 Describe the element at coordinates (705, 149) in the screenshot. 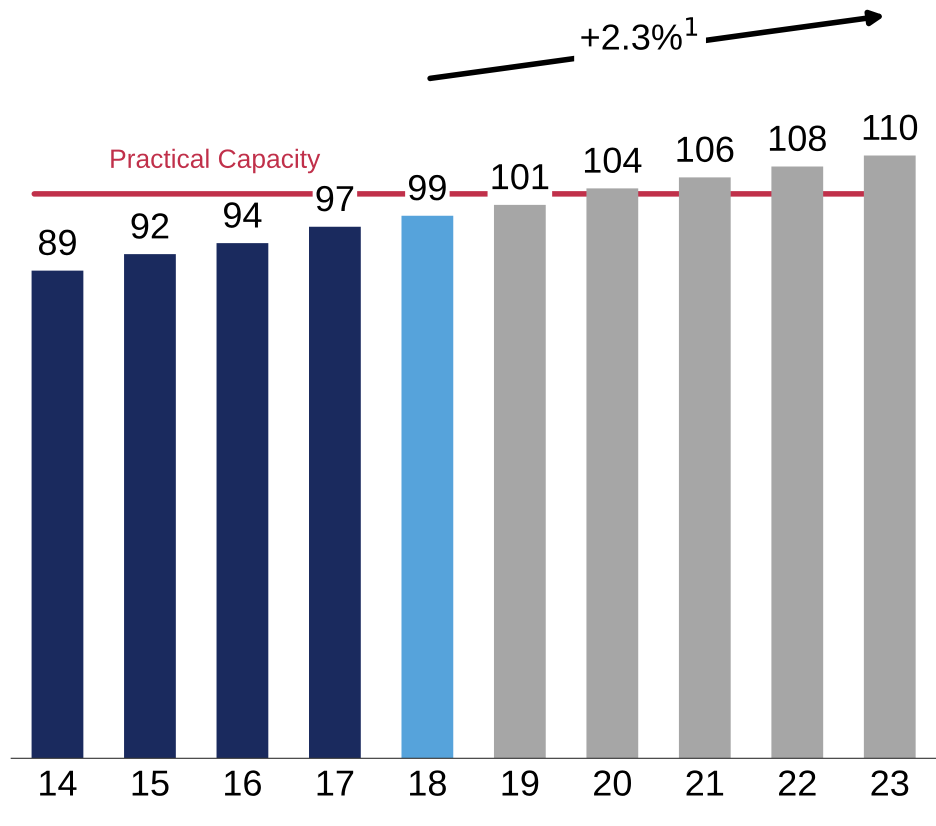

I see `data-label: 106` at that location.